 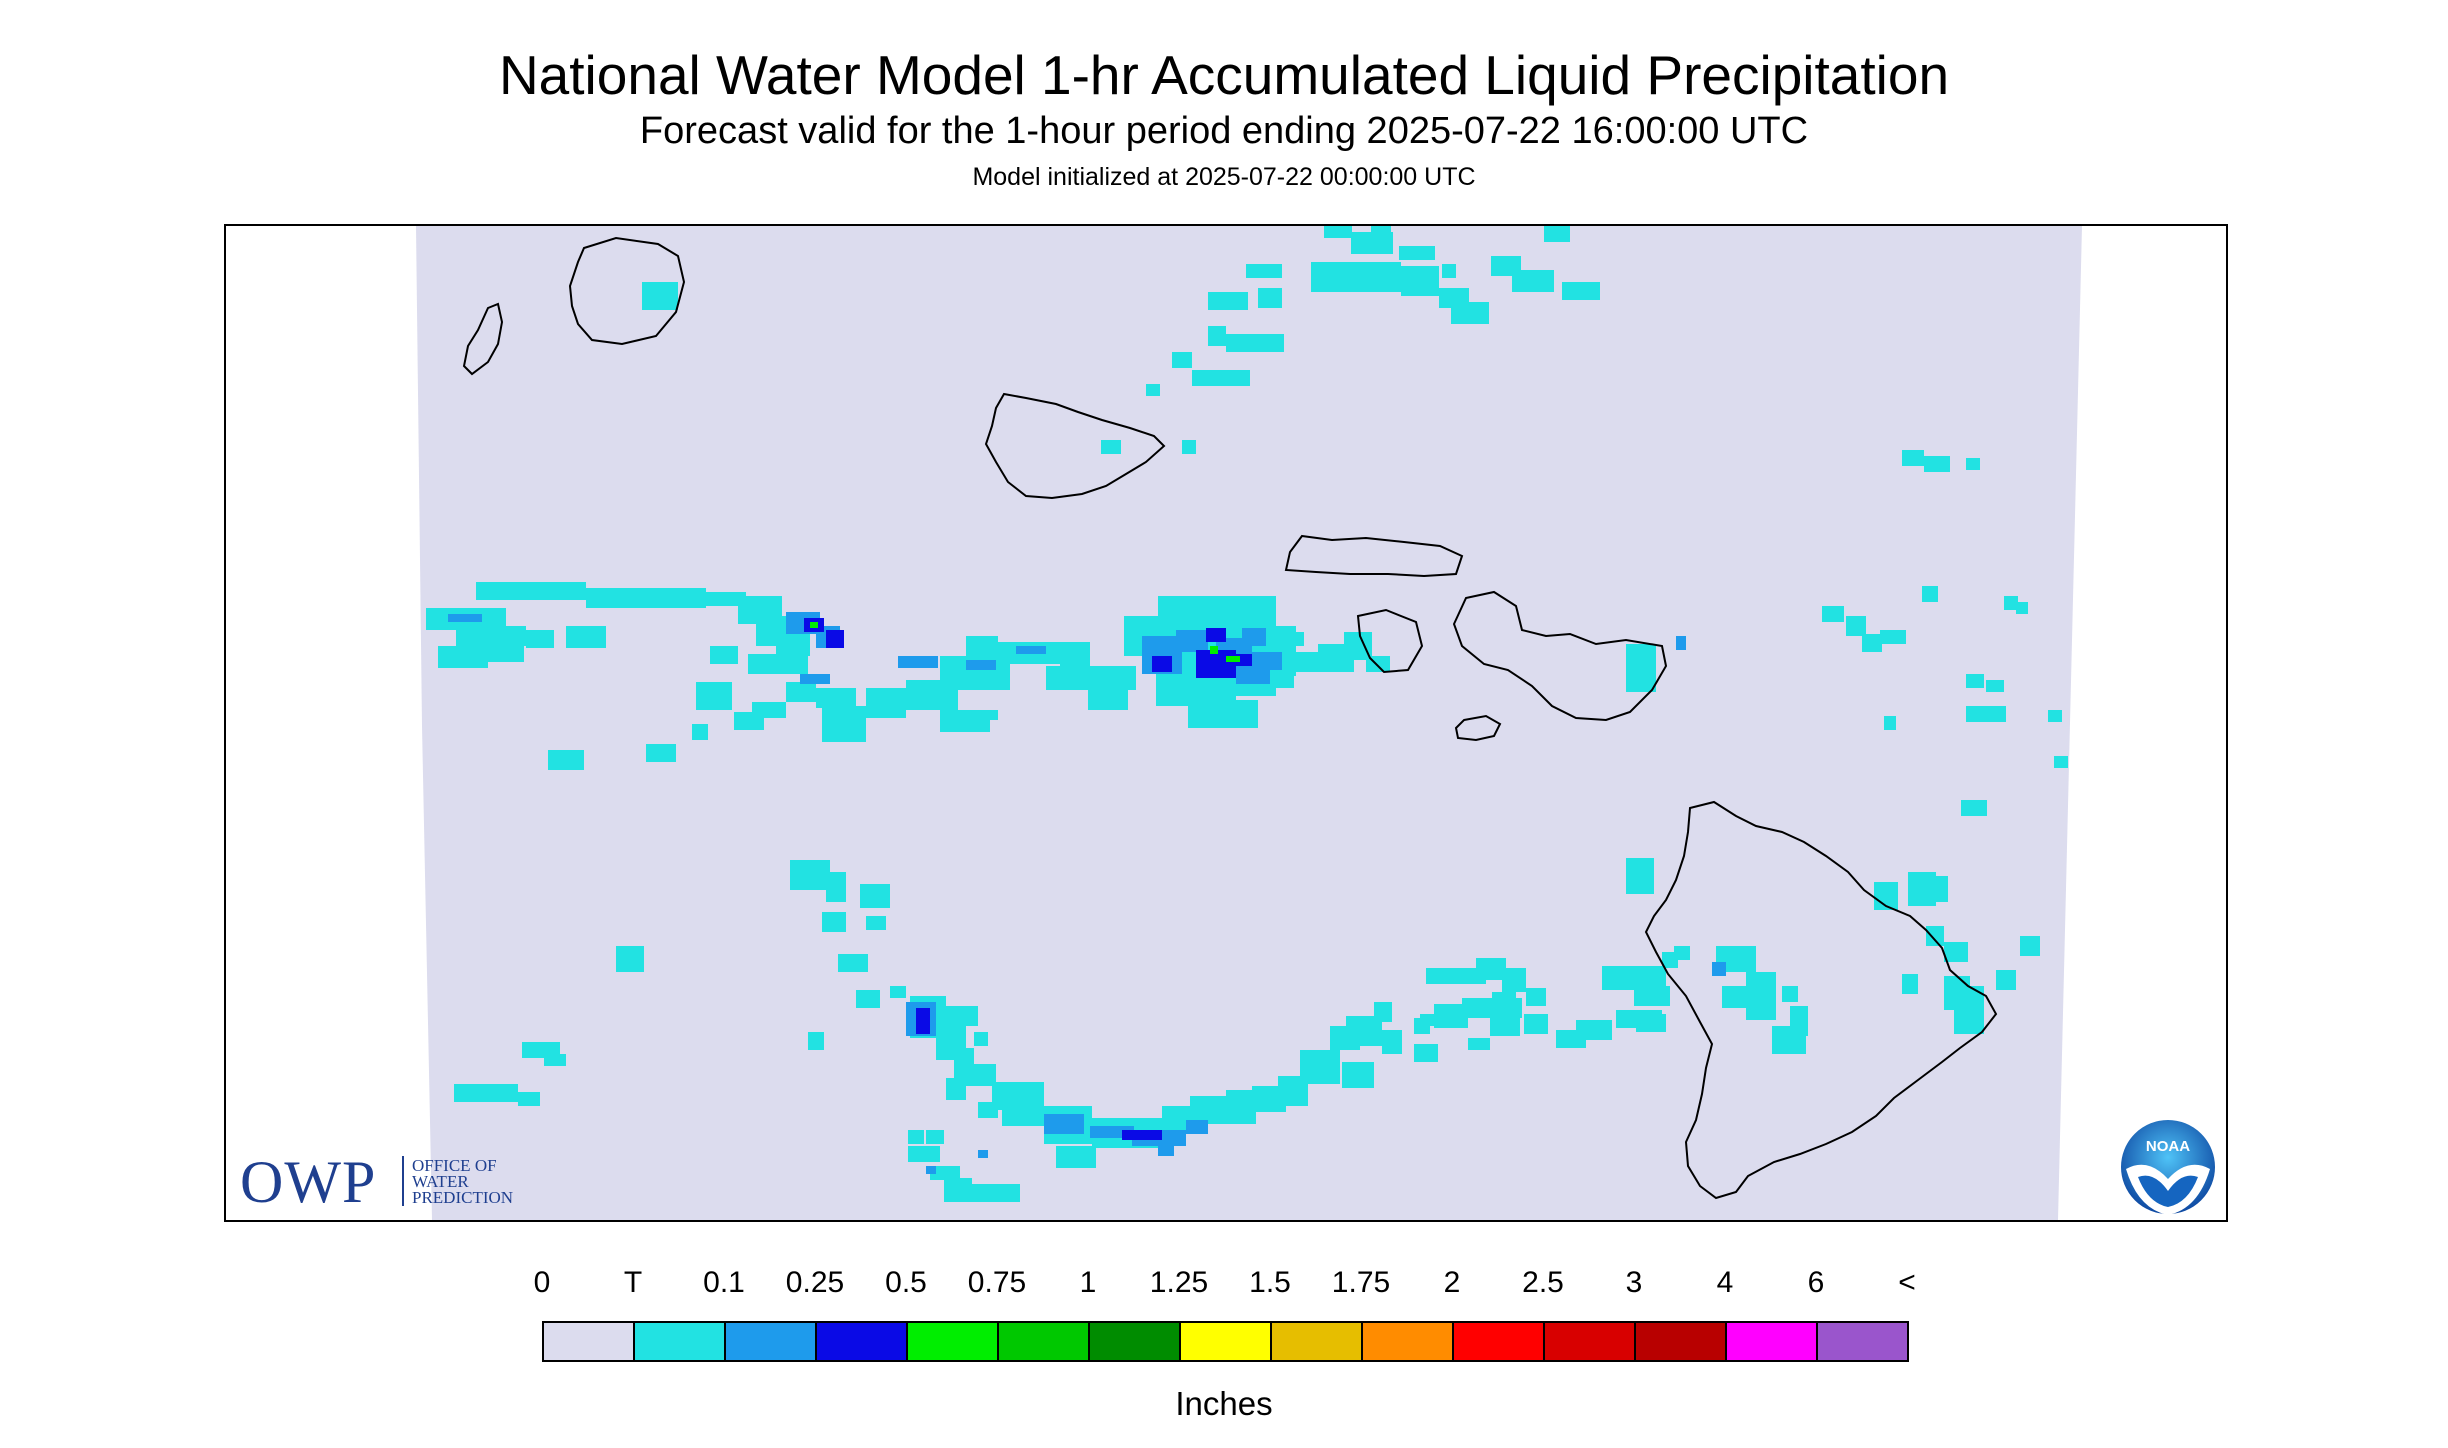 I want to click on legend-label: 3, so click(x=1634, y=1282).